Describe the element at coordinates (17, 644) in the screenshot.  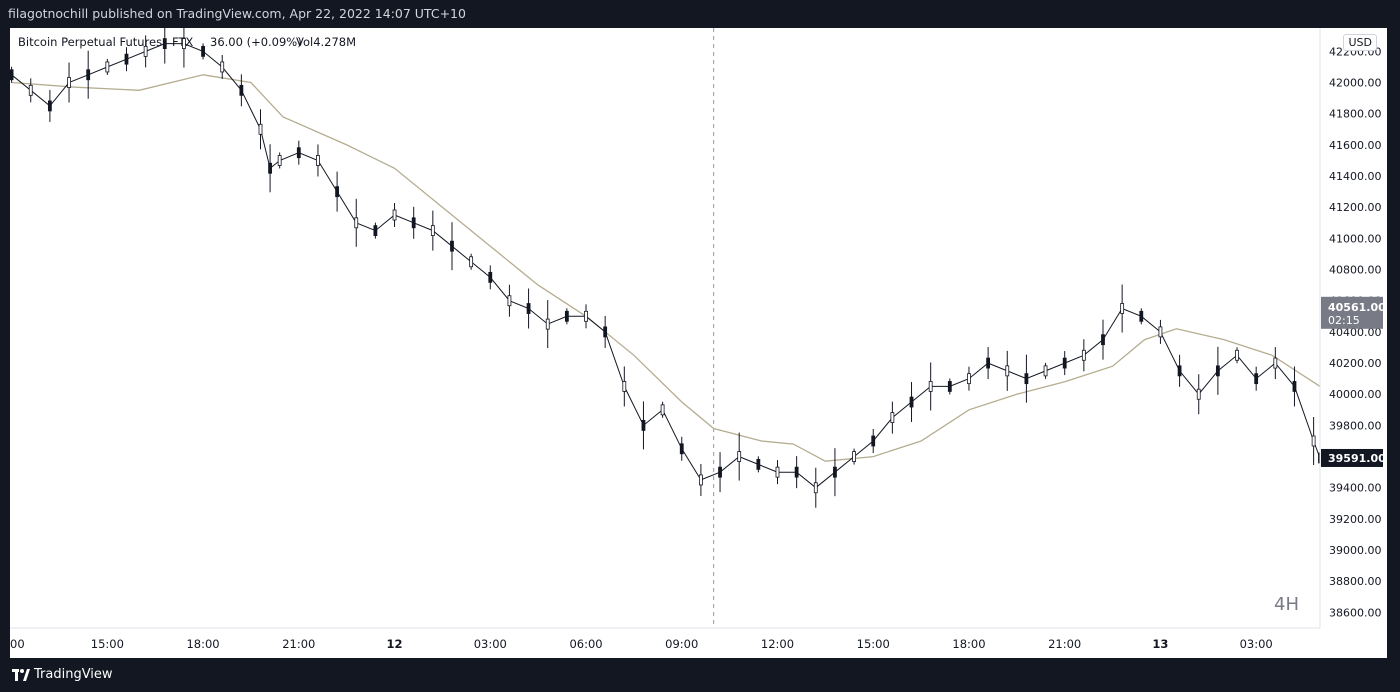
I see `x-tick-label: 00` at that location.